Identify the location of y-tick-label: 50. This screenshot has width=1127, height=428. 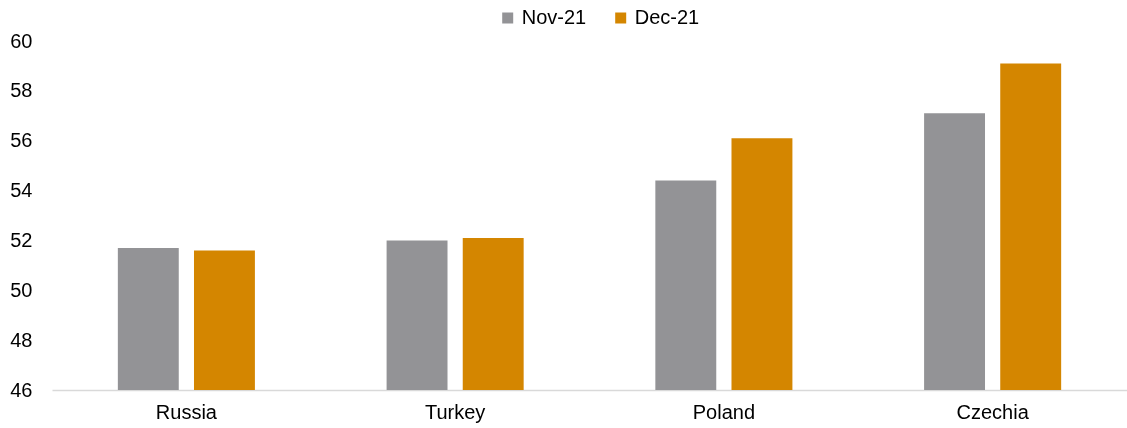
(21, 289).